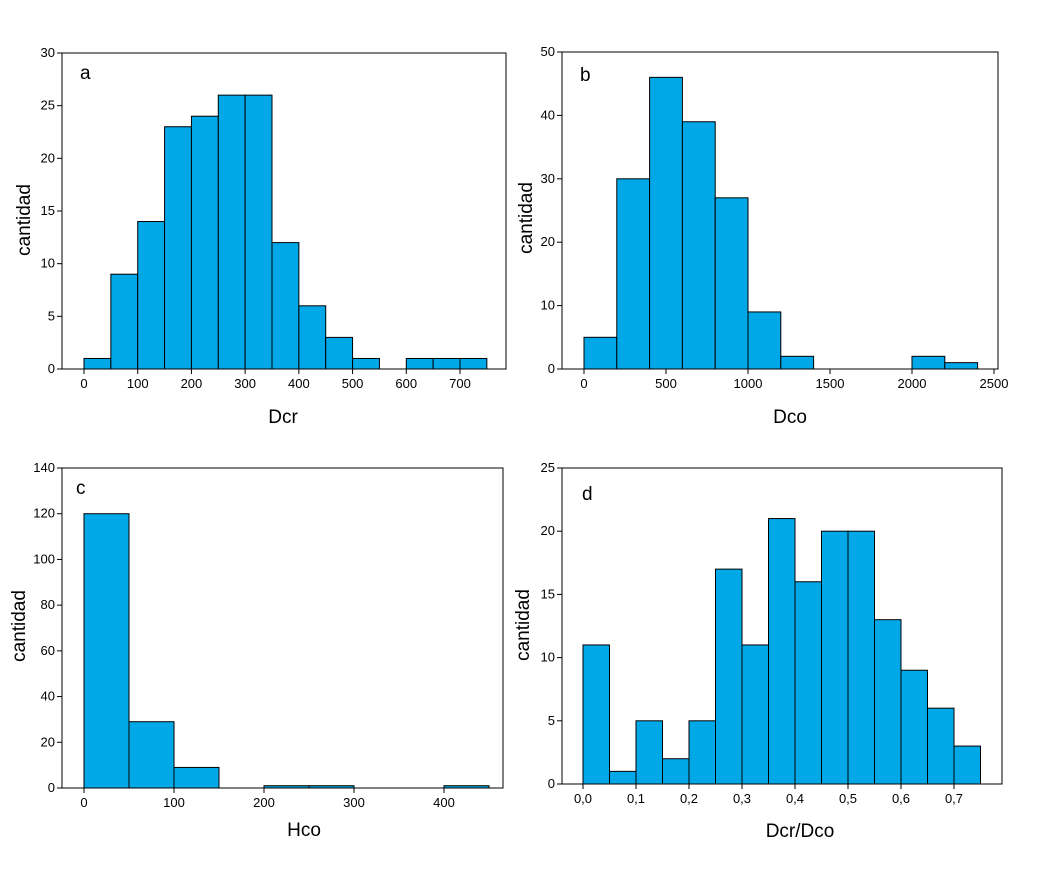 The image size is (1039, 880). Describe the element at coordinates (353, 383) in the screenshot. I see `x-tick-label-a-5: 500` at that location.